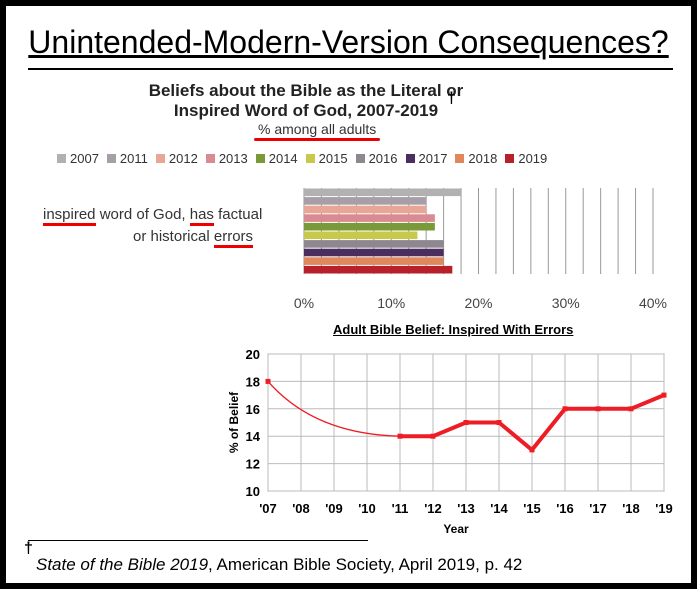 The width and height of the screenshot is (697, 589). What do you see at coordinates (198, 540) in the screenshot?
I see `footnote-rule` at bounding box center [198, 540].